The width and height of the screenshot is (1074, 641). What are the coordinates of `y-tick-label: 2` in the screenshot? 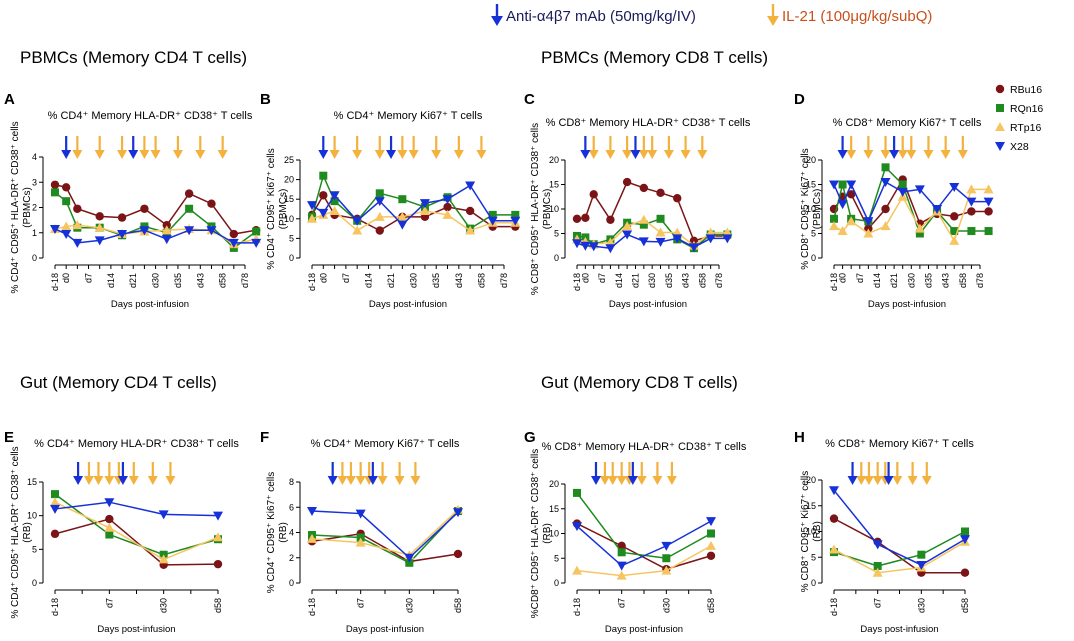 It's located at (34, 208).